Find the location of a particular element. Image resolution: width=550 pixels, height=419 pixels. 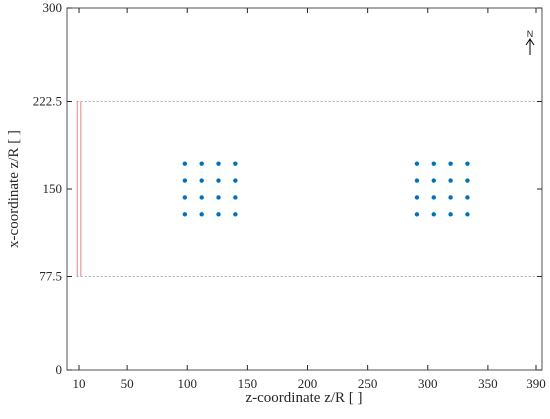

x-tick-label: 150 is located at coordinates (248, 383).